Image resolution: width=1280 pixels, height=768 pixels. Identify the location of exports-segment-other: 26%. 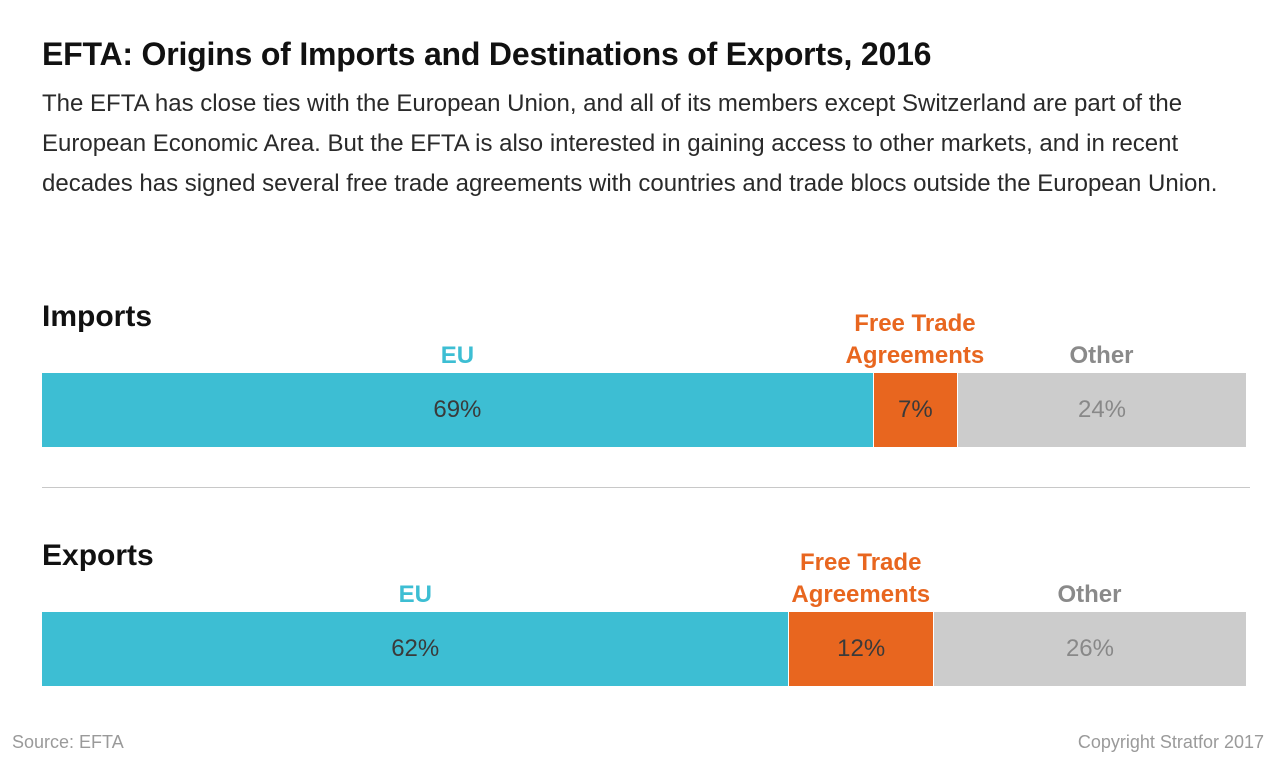
(1089, 649).